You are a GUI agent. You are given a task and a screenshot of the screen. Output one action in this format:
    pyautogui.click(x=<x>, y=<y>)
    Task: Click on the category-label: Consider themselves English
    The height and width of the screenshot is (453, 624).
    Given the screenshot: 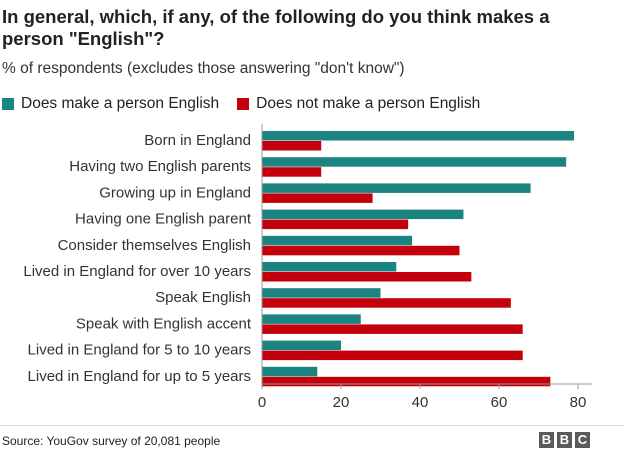 What is the action you would take?
    pyautogui.click(x=154, y=245)
    